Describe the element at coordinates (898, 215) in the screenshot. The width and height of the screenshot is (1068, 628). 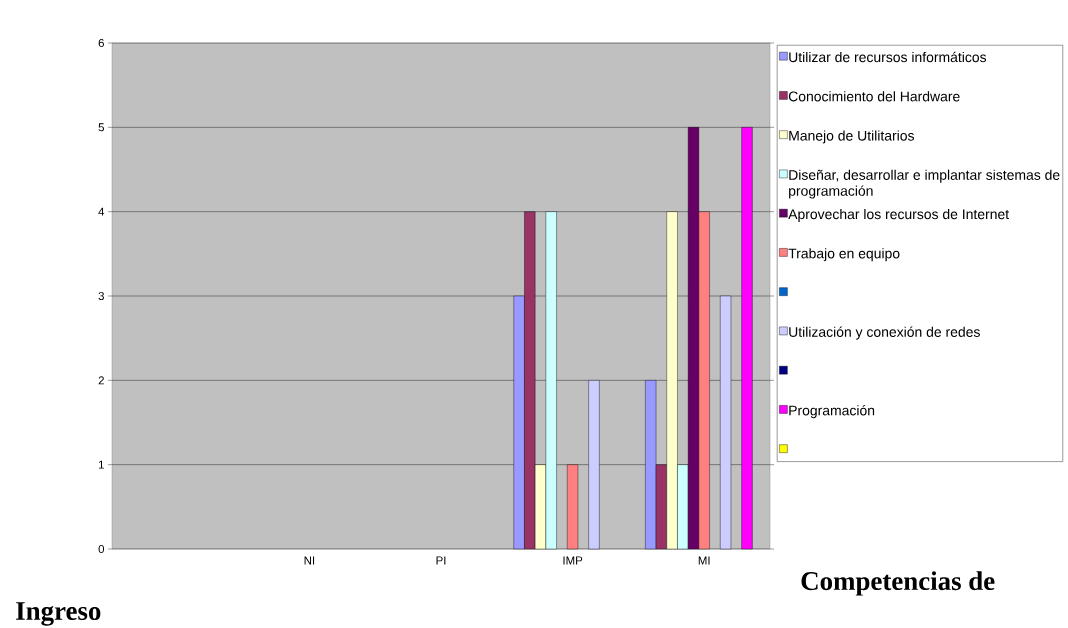
I see `legend-label: Aprovechar los recursos de Internet` at that location.